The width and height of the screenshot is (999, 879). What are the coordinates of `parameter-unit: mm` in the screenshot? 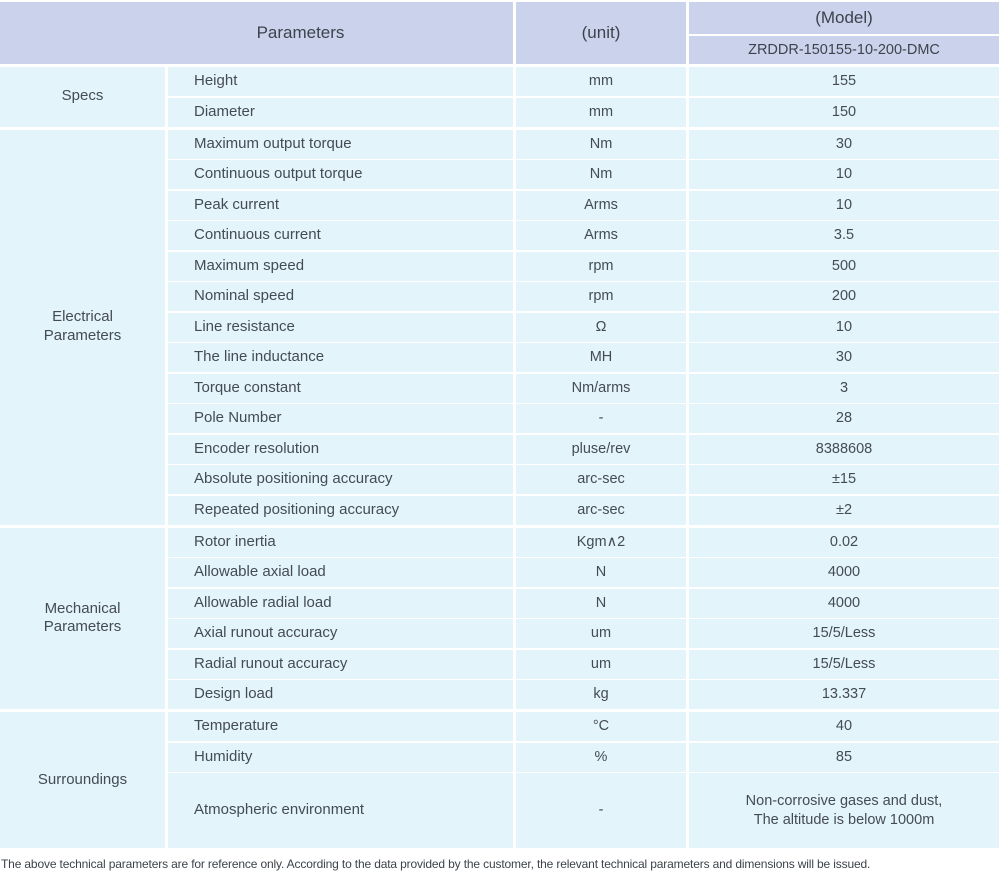 It's located at (601, 81).